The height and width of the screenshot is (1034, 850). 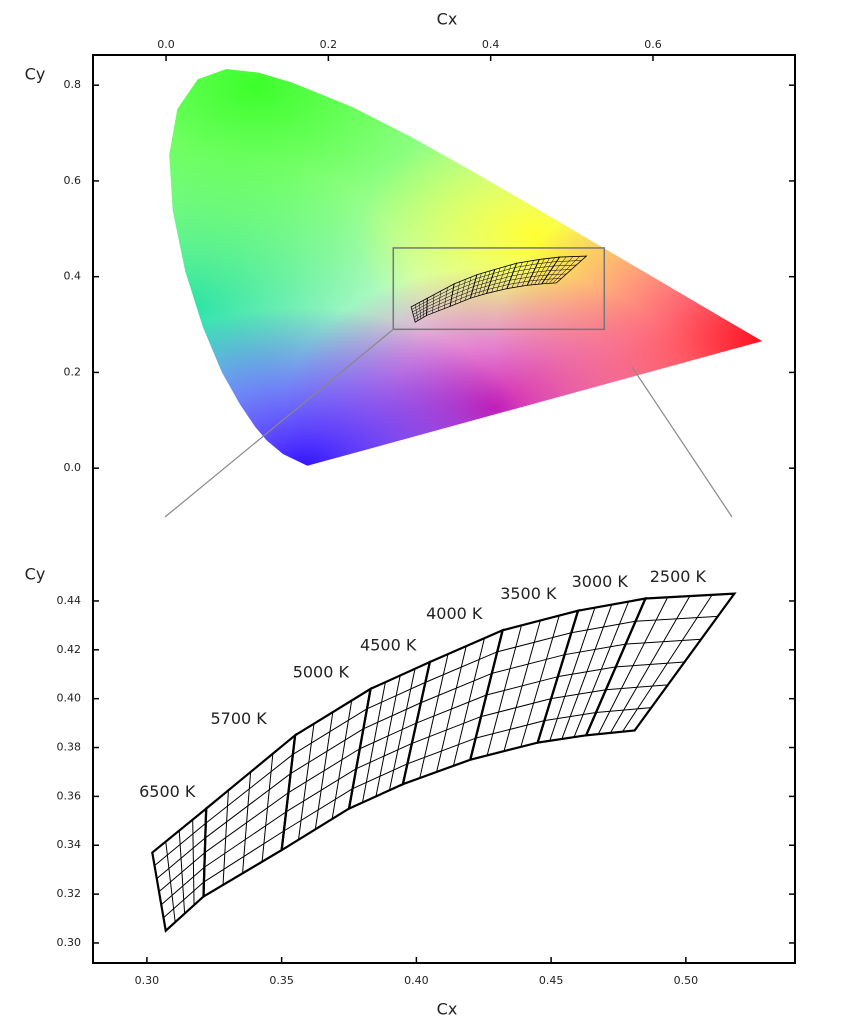 I want to click on x-tick-label: 0.45, so click(x=551, y=980).